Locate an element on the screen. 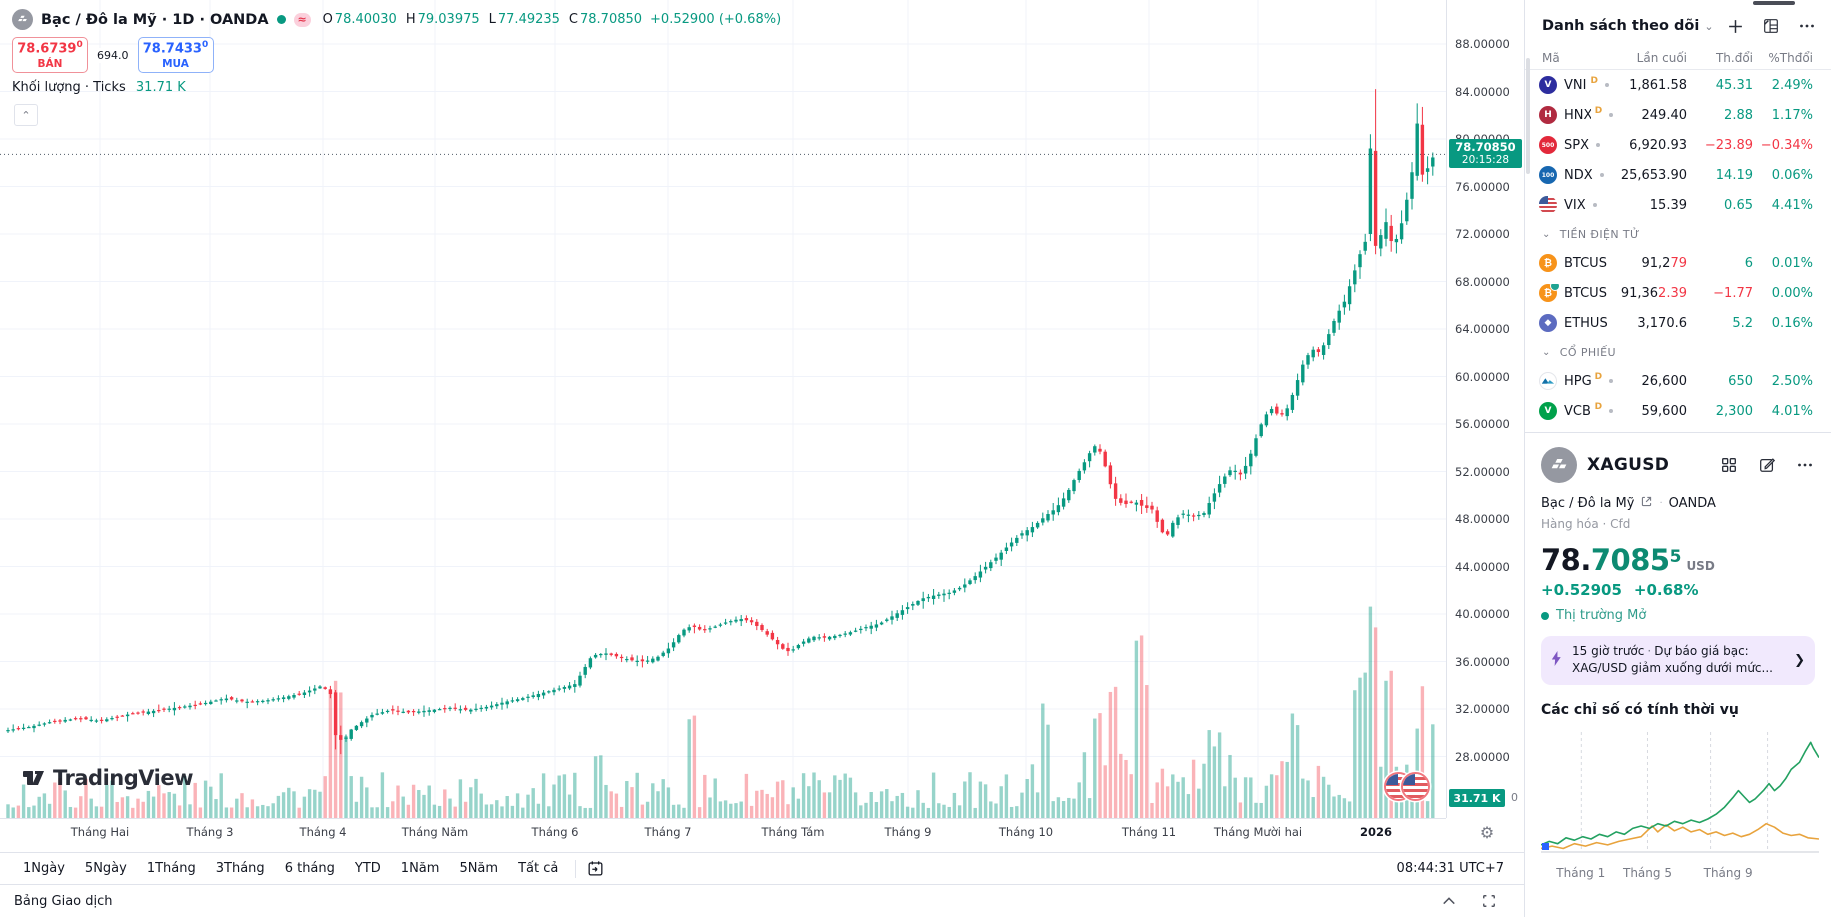  market-status-row: Thị trường Mở is located at coordinates (1678, 615).